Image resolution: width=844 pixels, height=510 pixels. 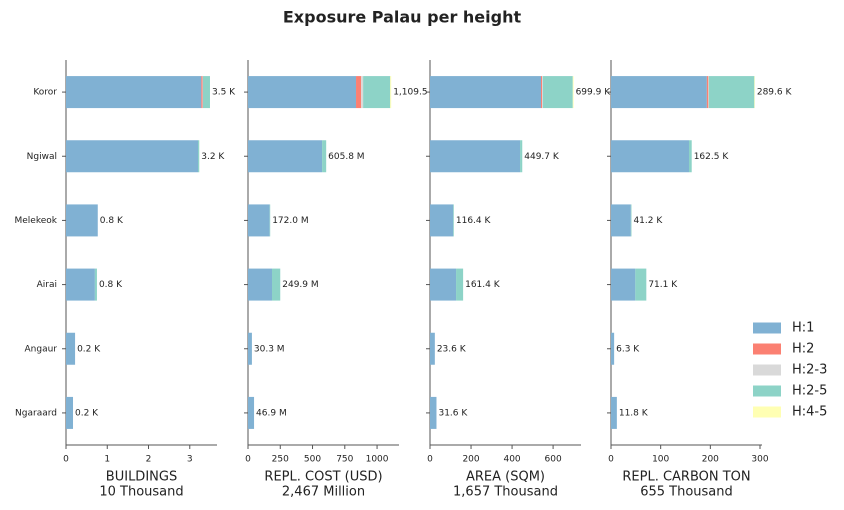 I want to click on value-label: 41.2 K, so click(x=648, y=221).